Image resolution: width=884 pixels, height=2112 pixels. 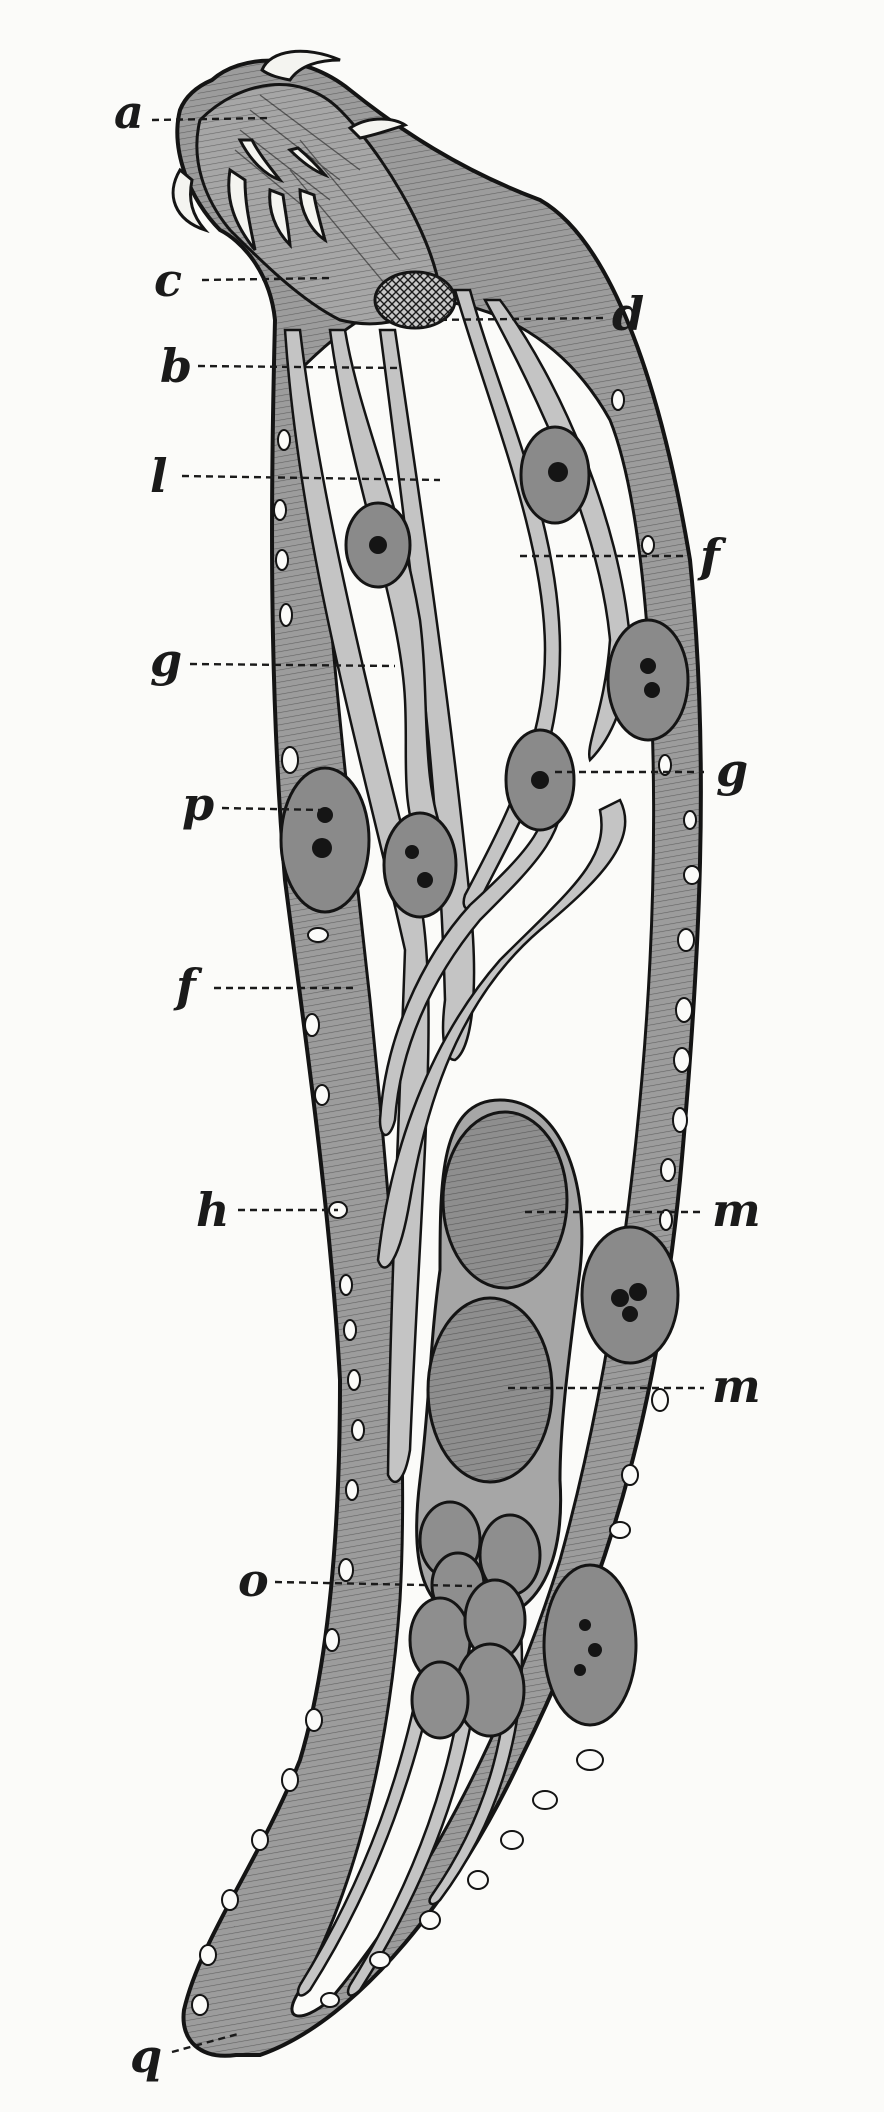 I want to click on hook-top, so click(x=300, y=65).